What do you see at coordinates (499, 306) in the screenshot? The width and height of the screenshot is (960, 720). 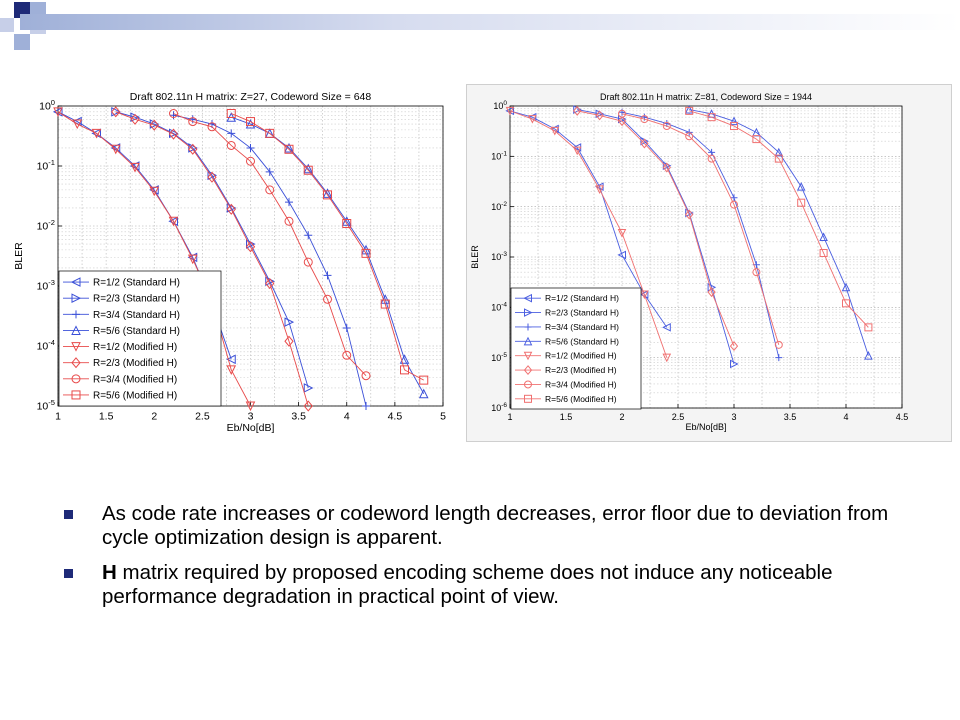 I see `y-tick-label: 10⁻⁴` at bounding box center [499, 306].